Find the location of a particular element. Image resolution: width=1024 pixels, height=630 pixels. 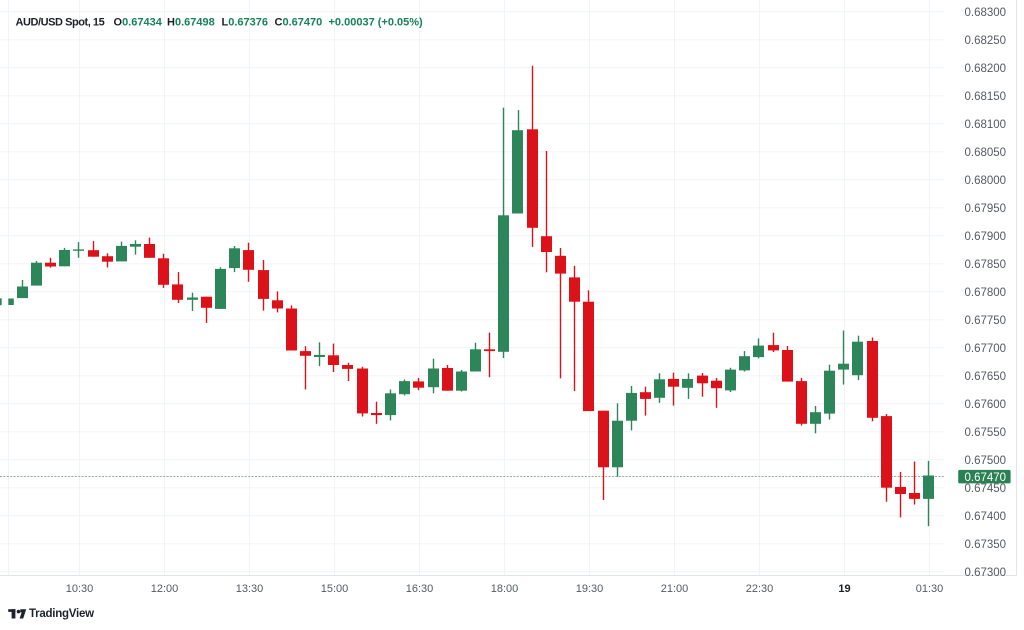

svg-text: 0.67800 is located at coordinates (986, 293).